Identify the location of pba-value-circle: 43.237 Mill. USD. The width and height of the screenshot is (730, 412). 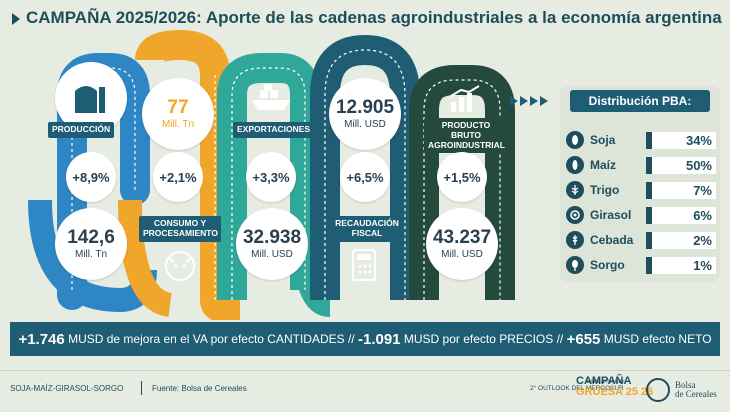
(462, 244).